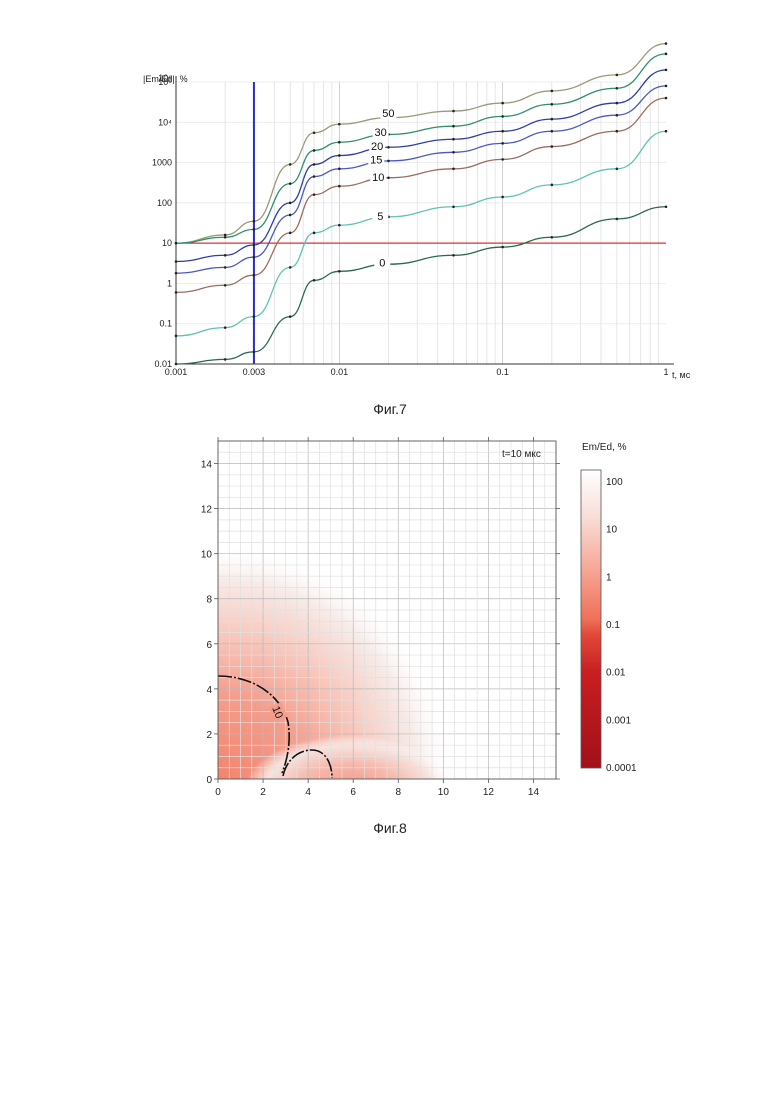 The height and width of the screenshot is (1103, 780). What do you see at coordinates (613, 625) in the screenshot?
I see `colorbar-label: 0.1` at bounding box center [613, 625].